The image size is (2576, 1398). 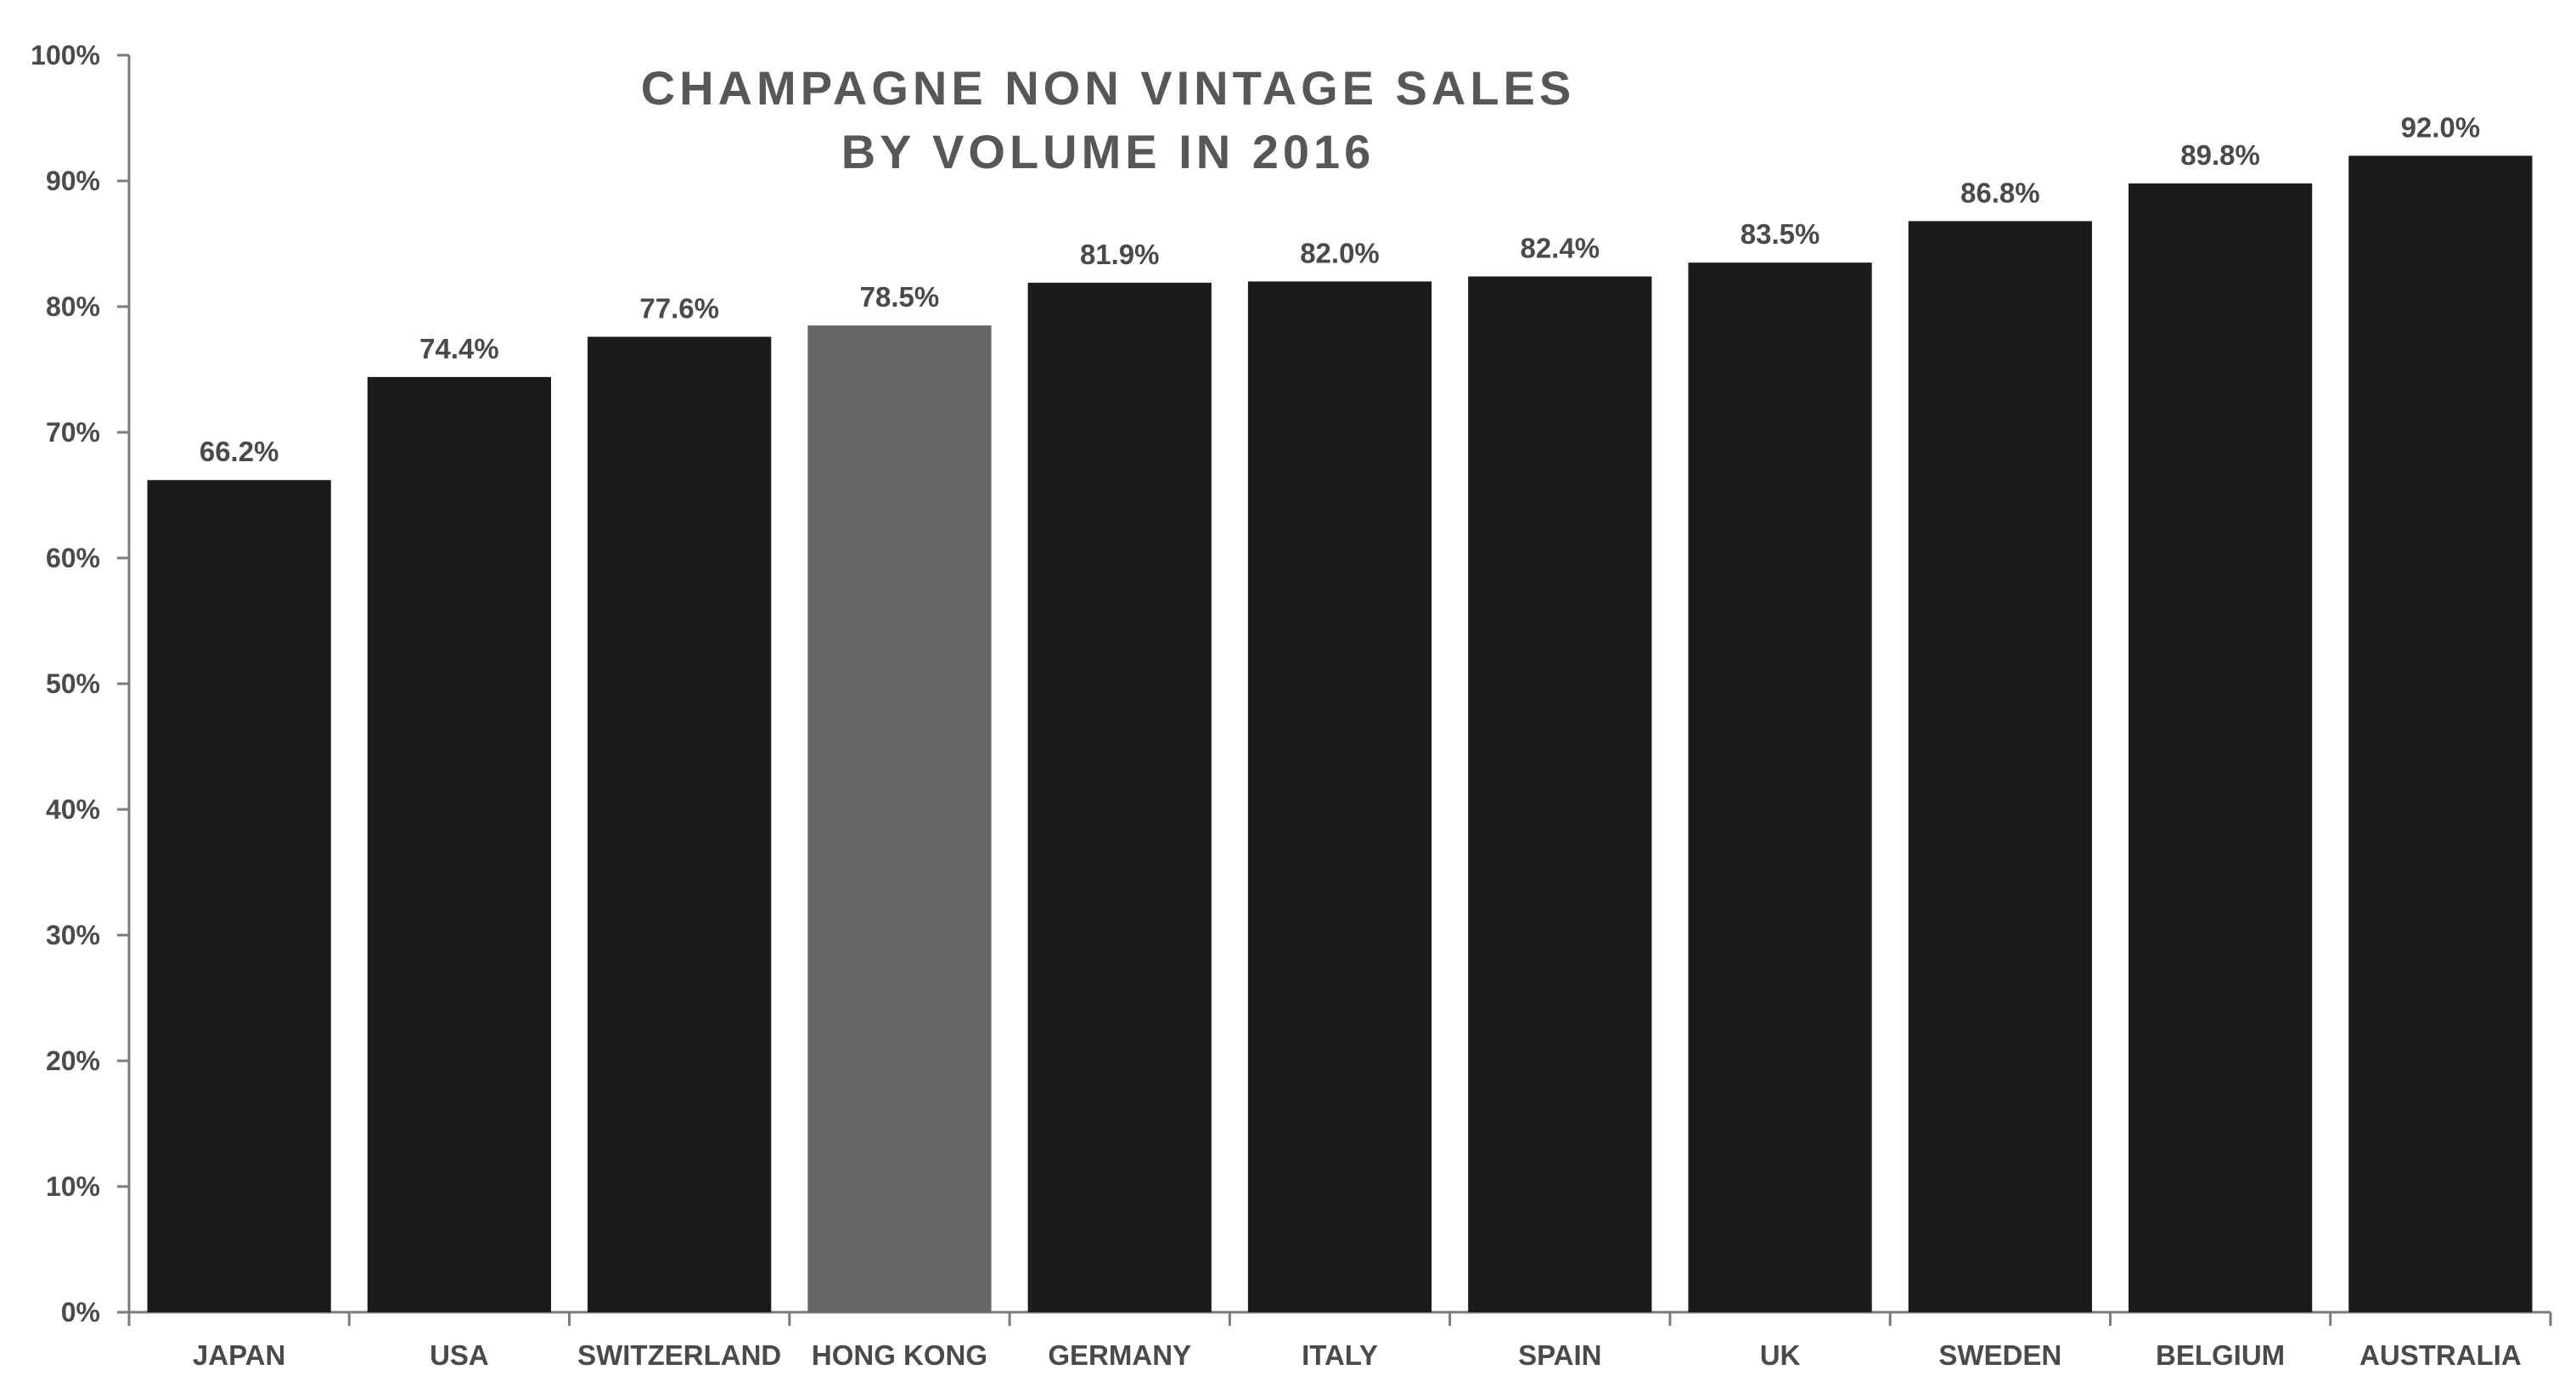 What do you see at coordinates (239, 1355) in the screenshot?
I see `x-tick-label: JAPAN` at bounding box center [239, 1355].